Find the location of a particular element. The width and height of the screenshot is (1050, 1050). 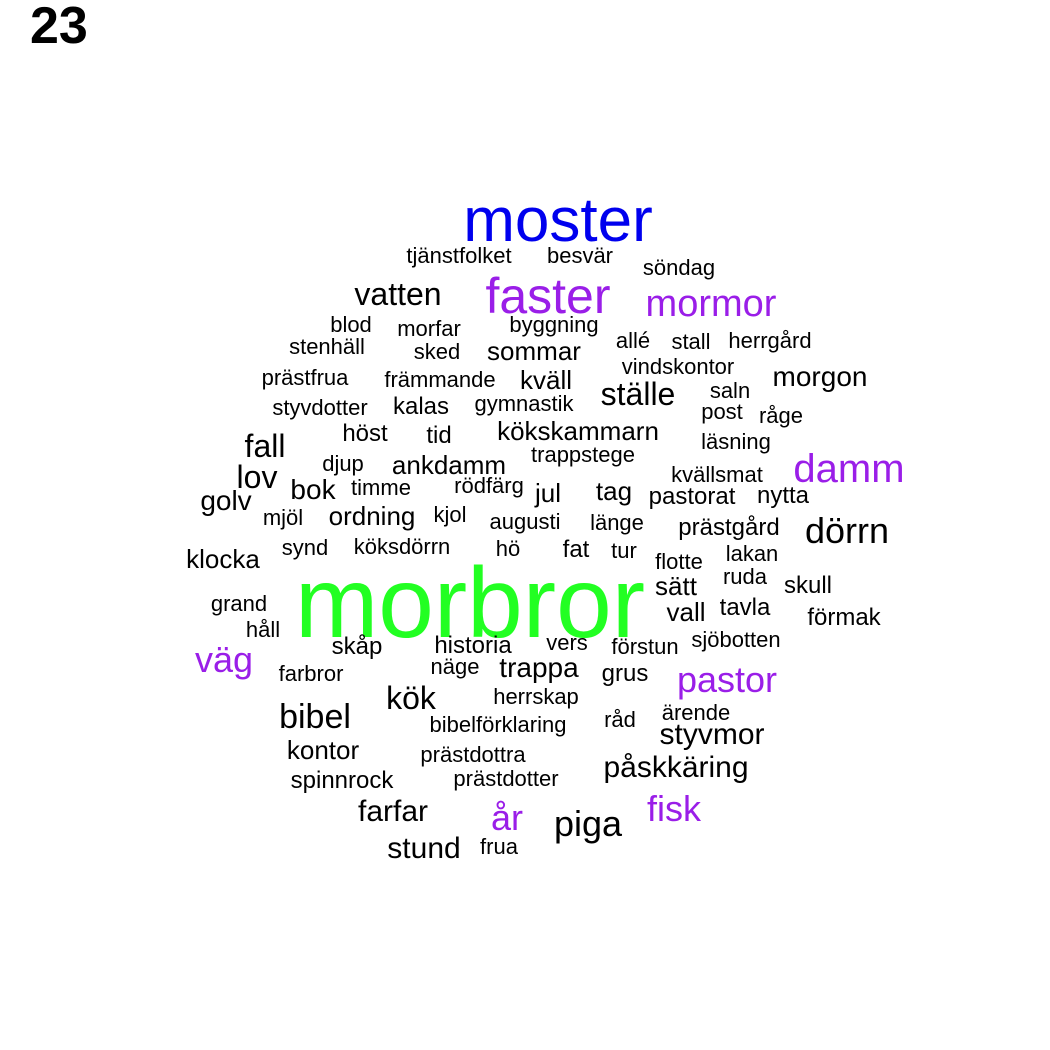

word-vatten: vatten is located at coordinates (398, 294).